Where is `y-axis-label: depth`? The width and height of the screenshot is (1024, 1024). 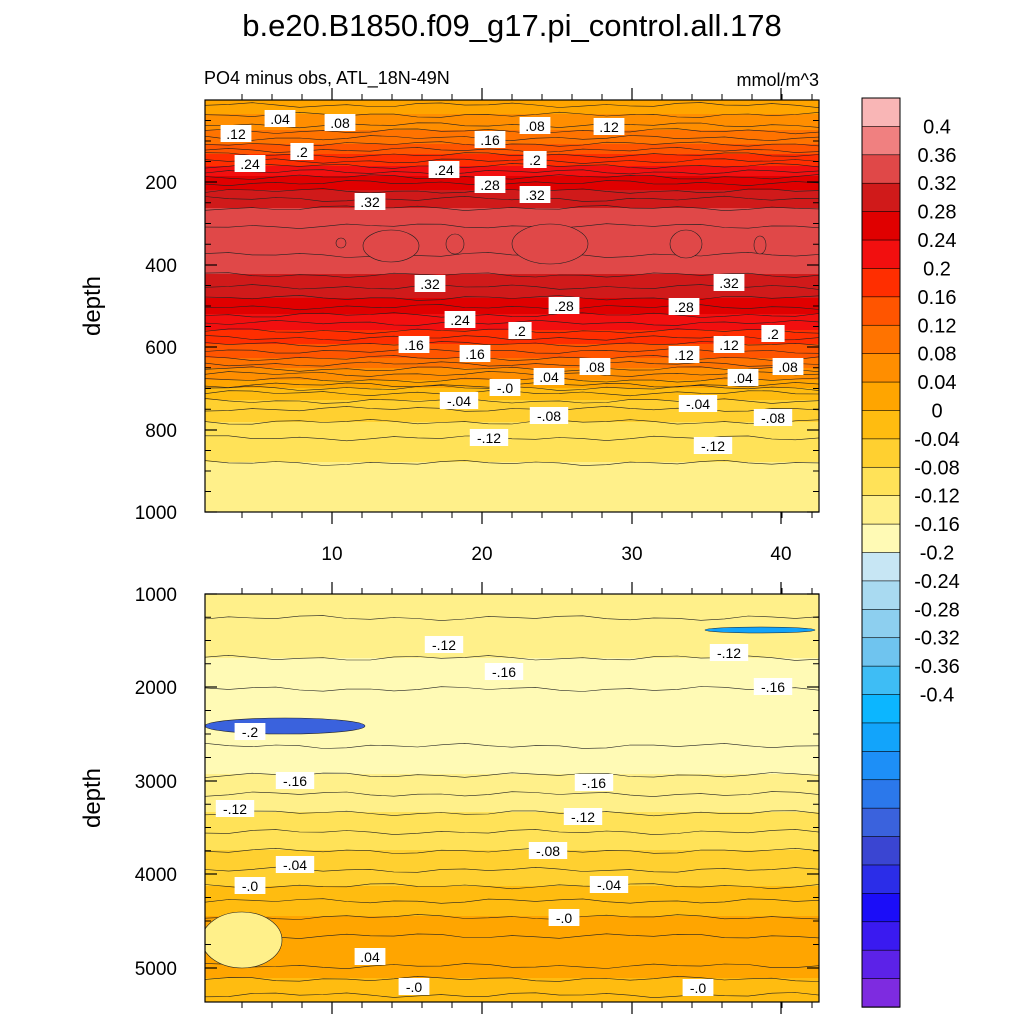 y-axis-label: depth is located at coordinates (92, 798).